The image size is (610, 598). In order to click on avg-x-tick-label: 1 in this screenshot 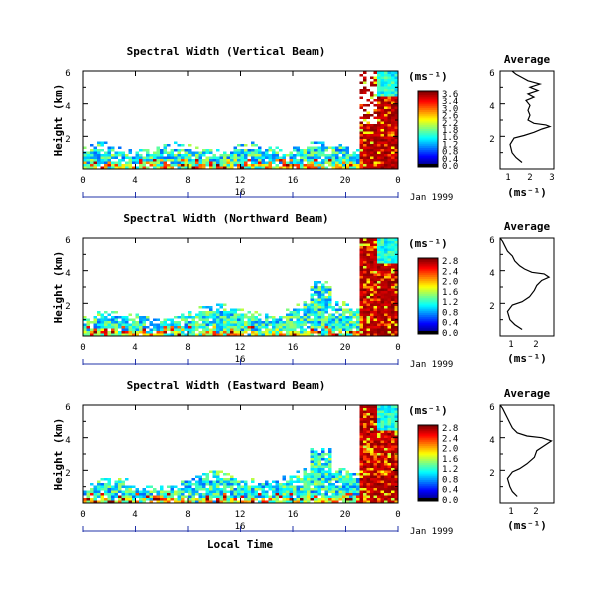, I will do `click(510, 512)`.